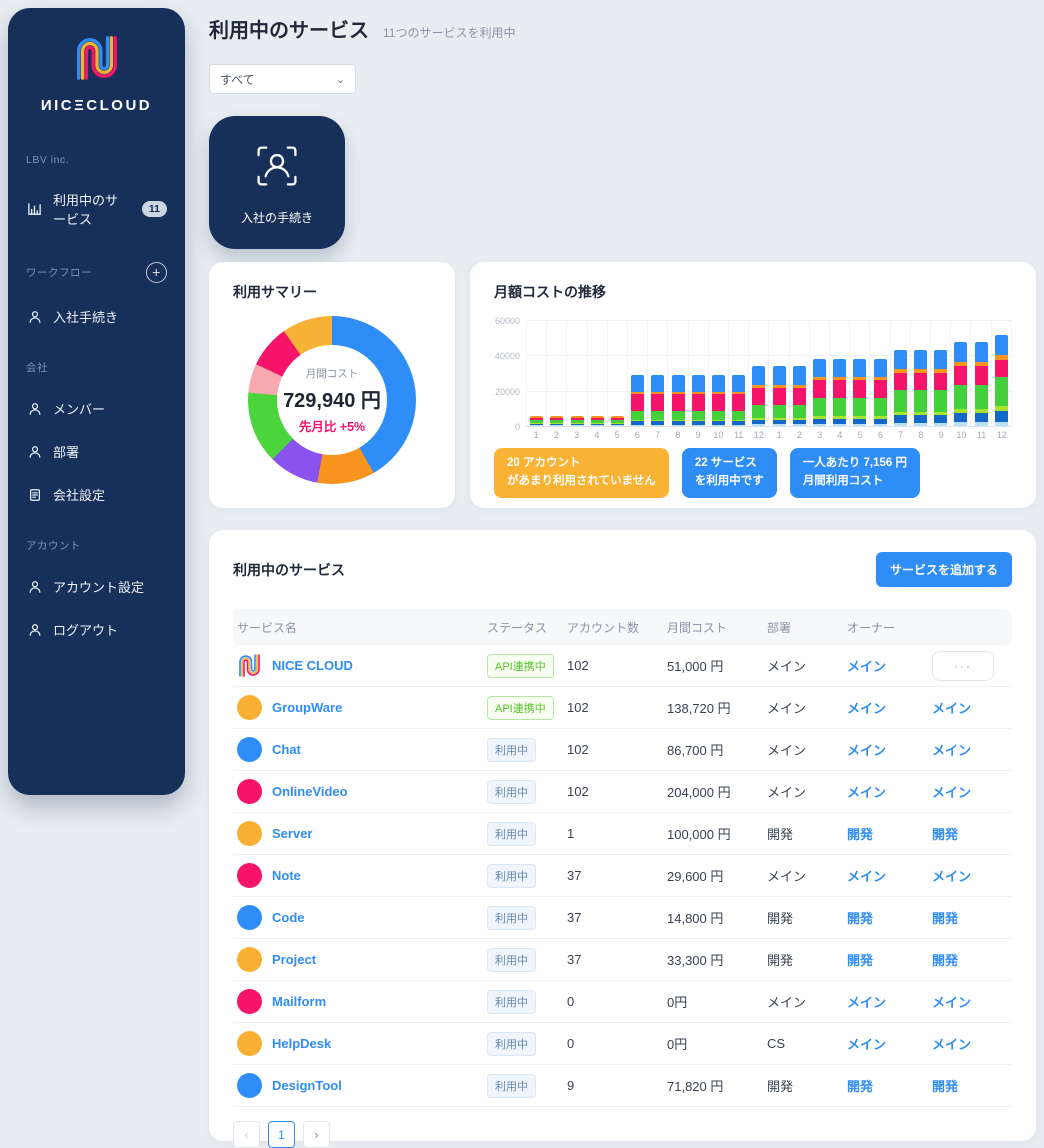 Image resolution: width=1044 pixels, height=1148 pixels. What do you see at coordinates (753, 374) in the screenshot?
I see `stacked-bar-chart: 0 20000 40000 60000` at bounding box center [753, 374].